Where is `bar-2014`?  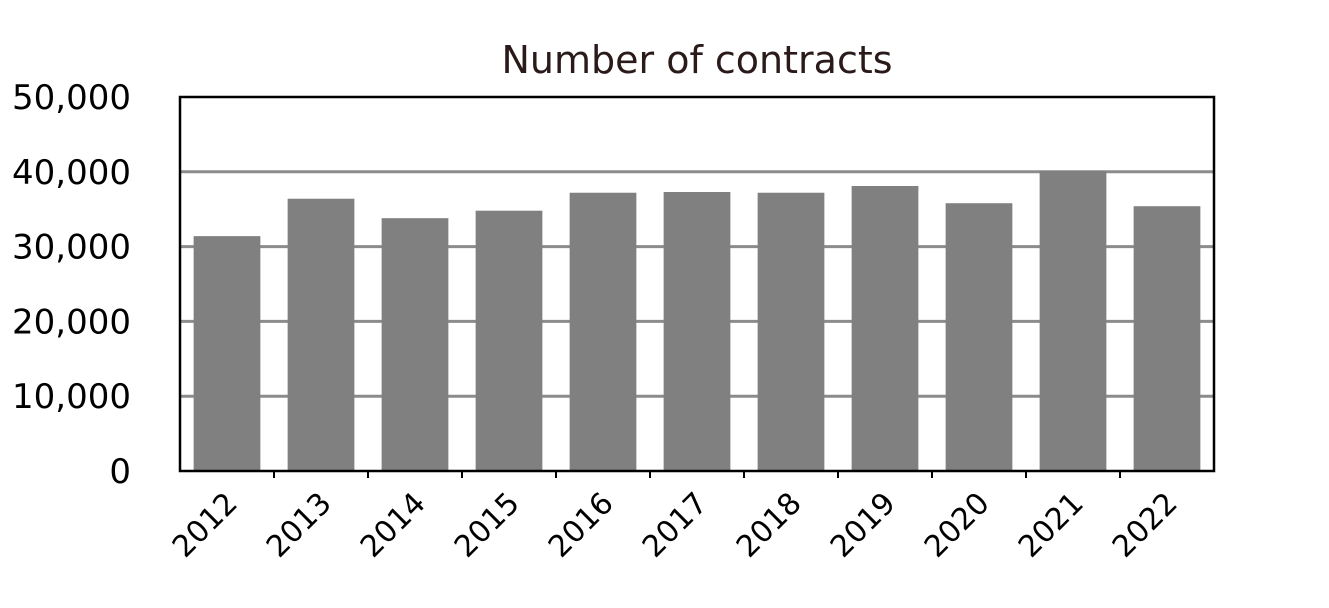 bar-2014 is located at coordinates (415, 344).